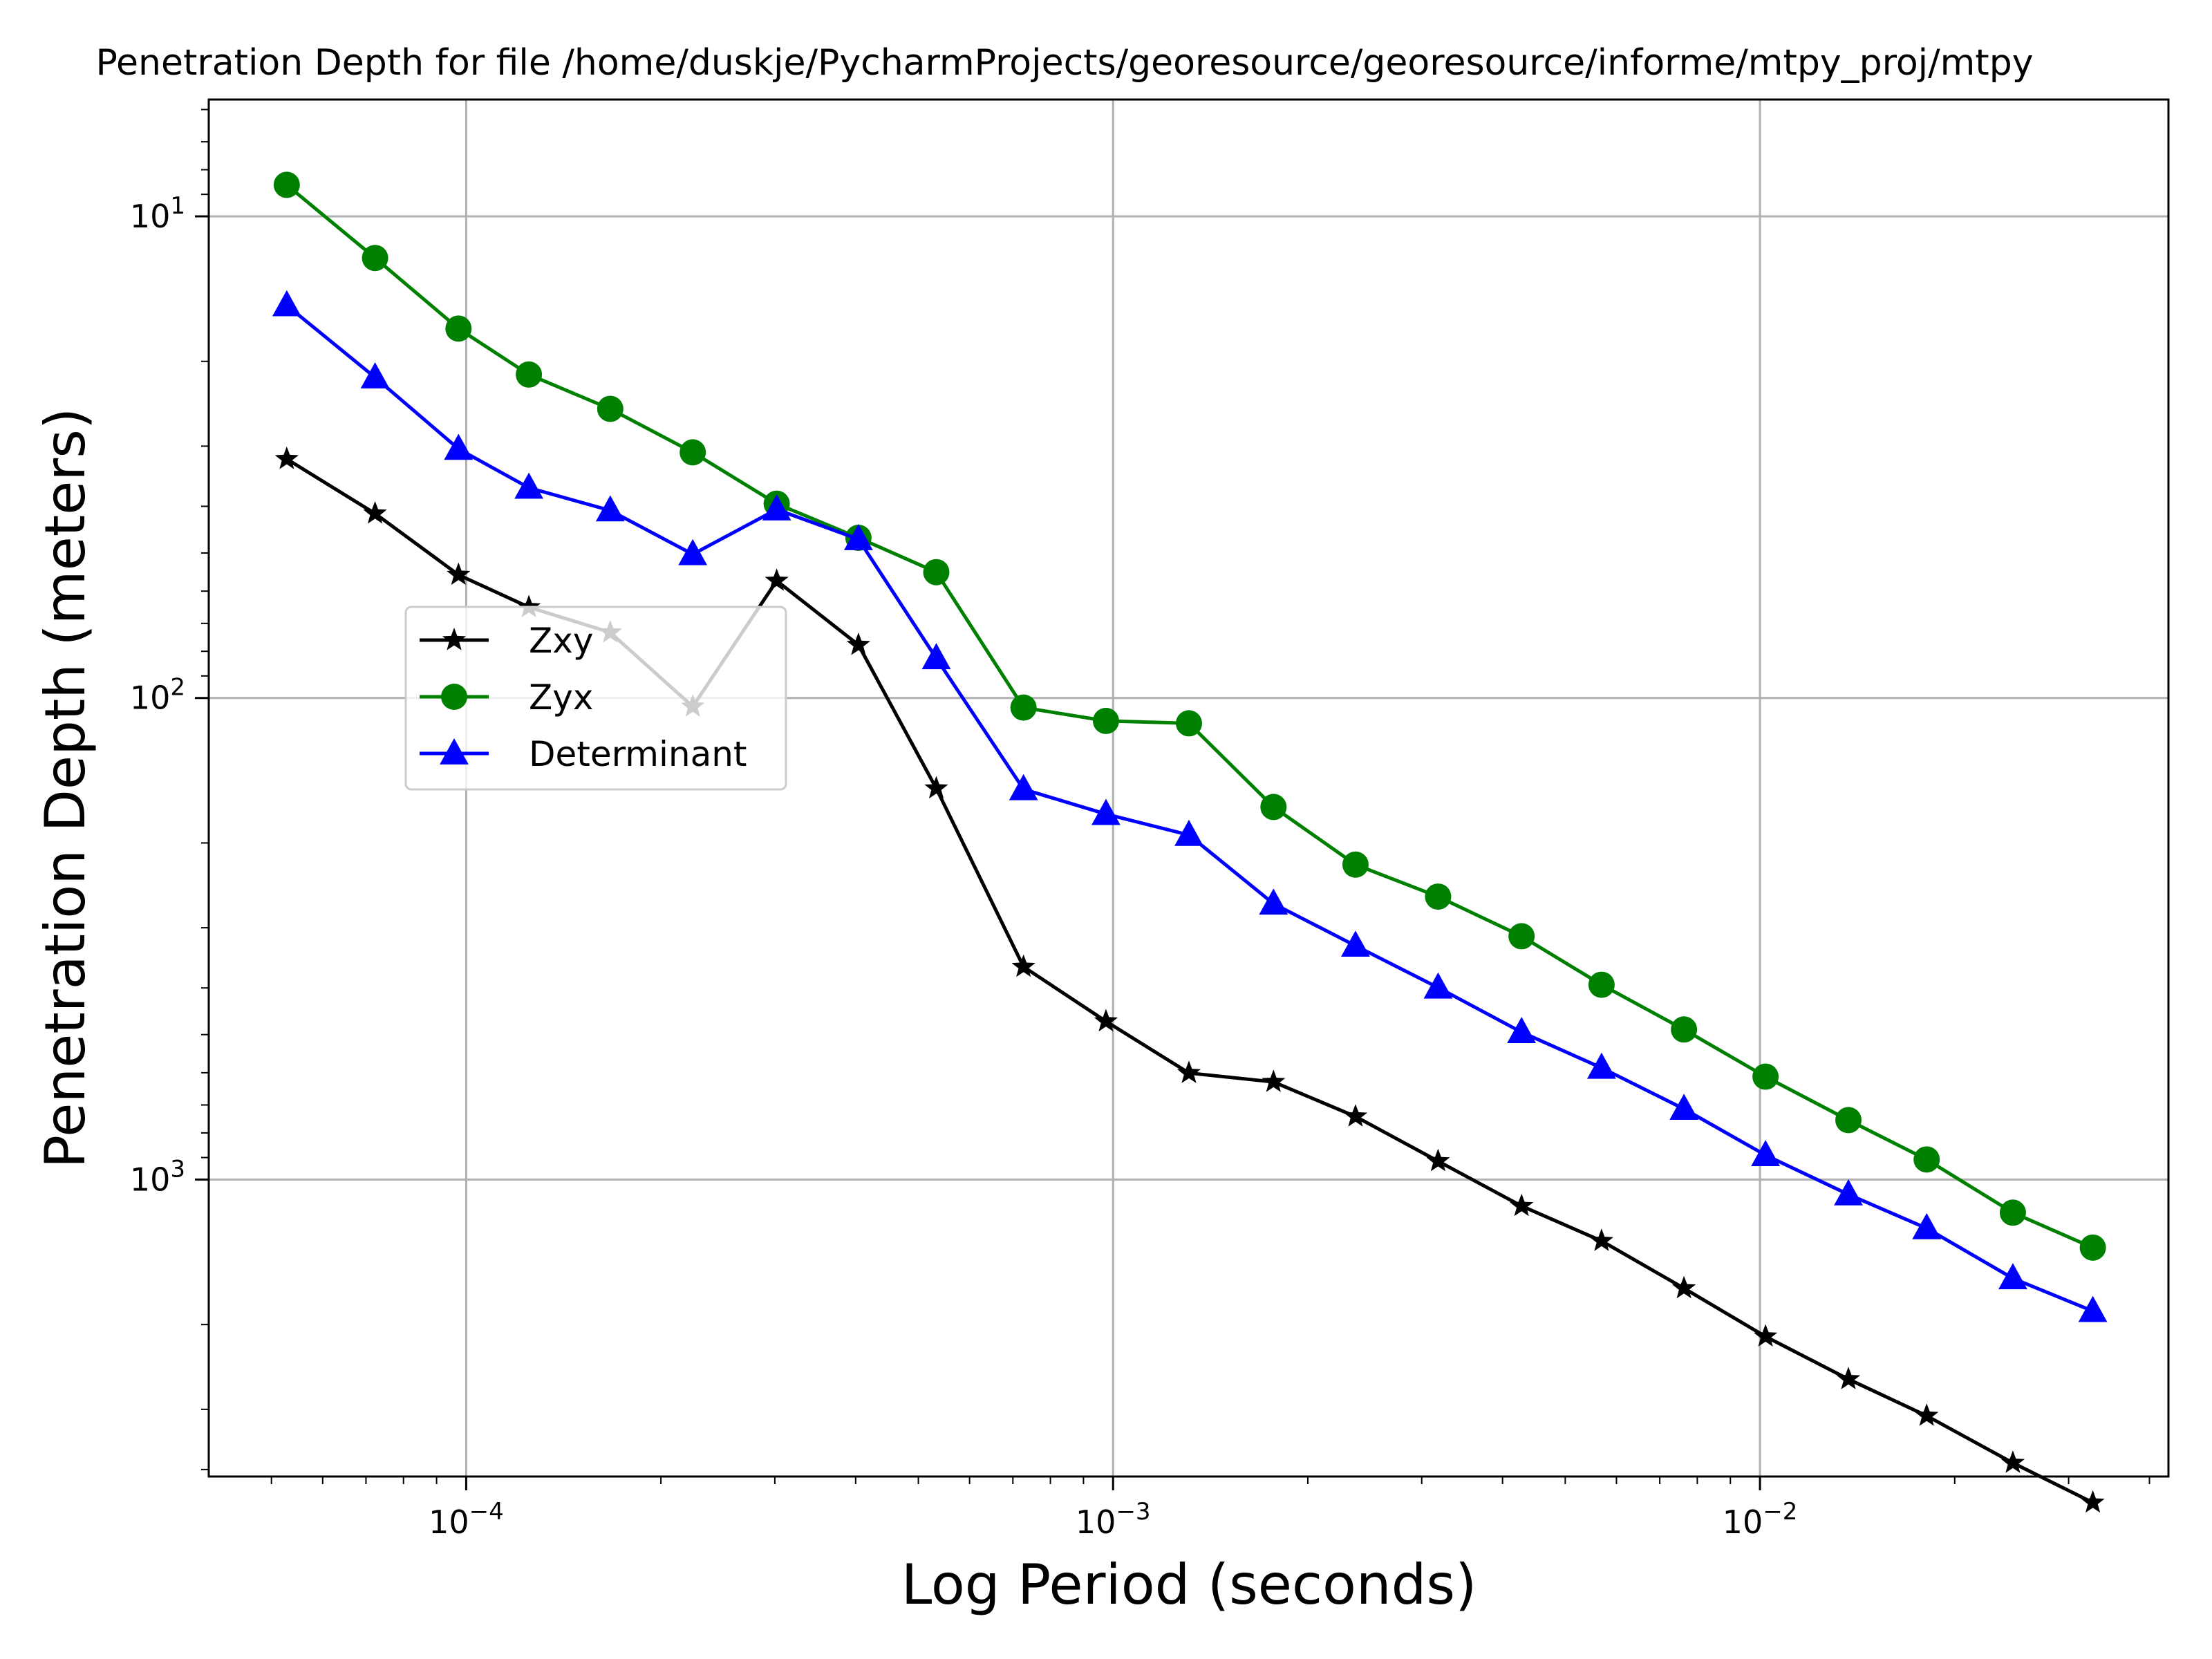 This screenshot has height=1659, width=2212. I want to click on y-tick-label: 10³, so click(157, 1176).